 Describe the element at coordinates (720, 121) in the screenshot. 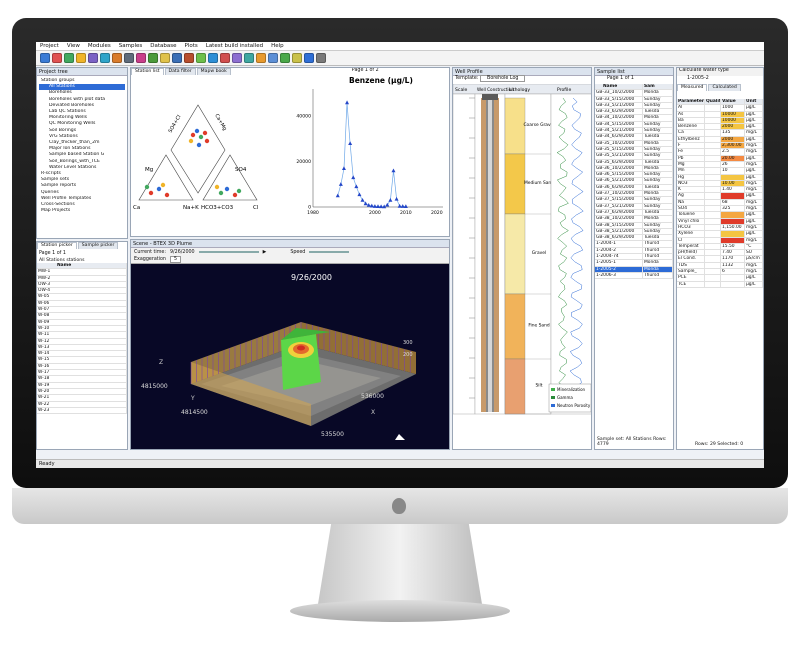

I see `parameter-row: Ba 10000 µg/L` at that location.